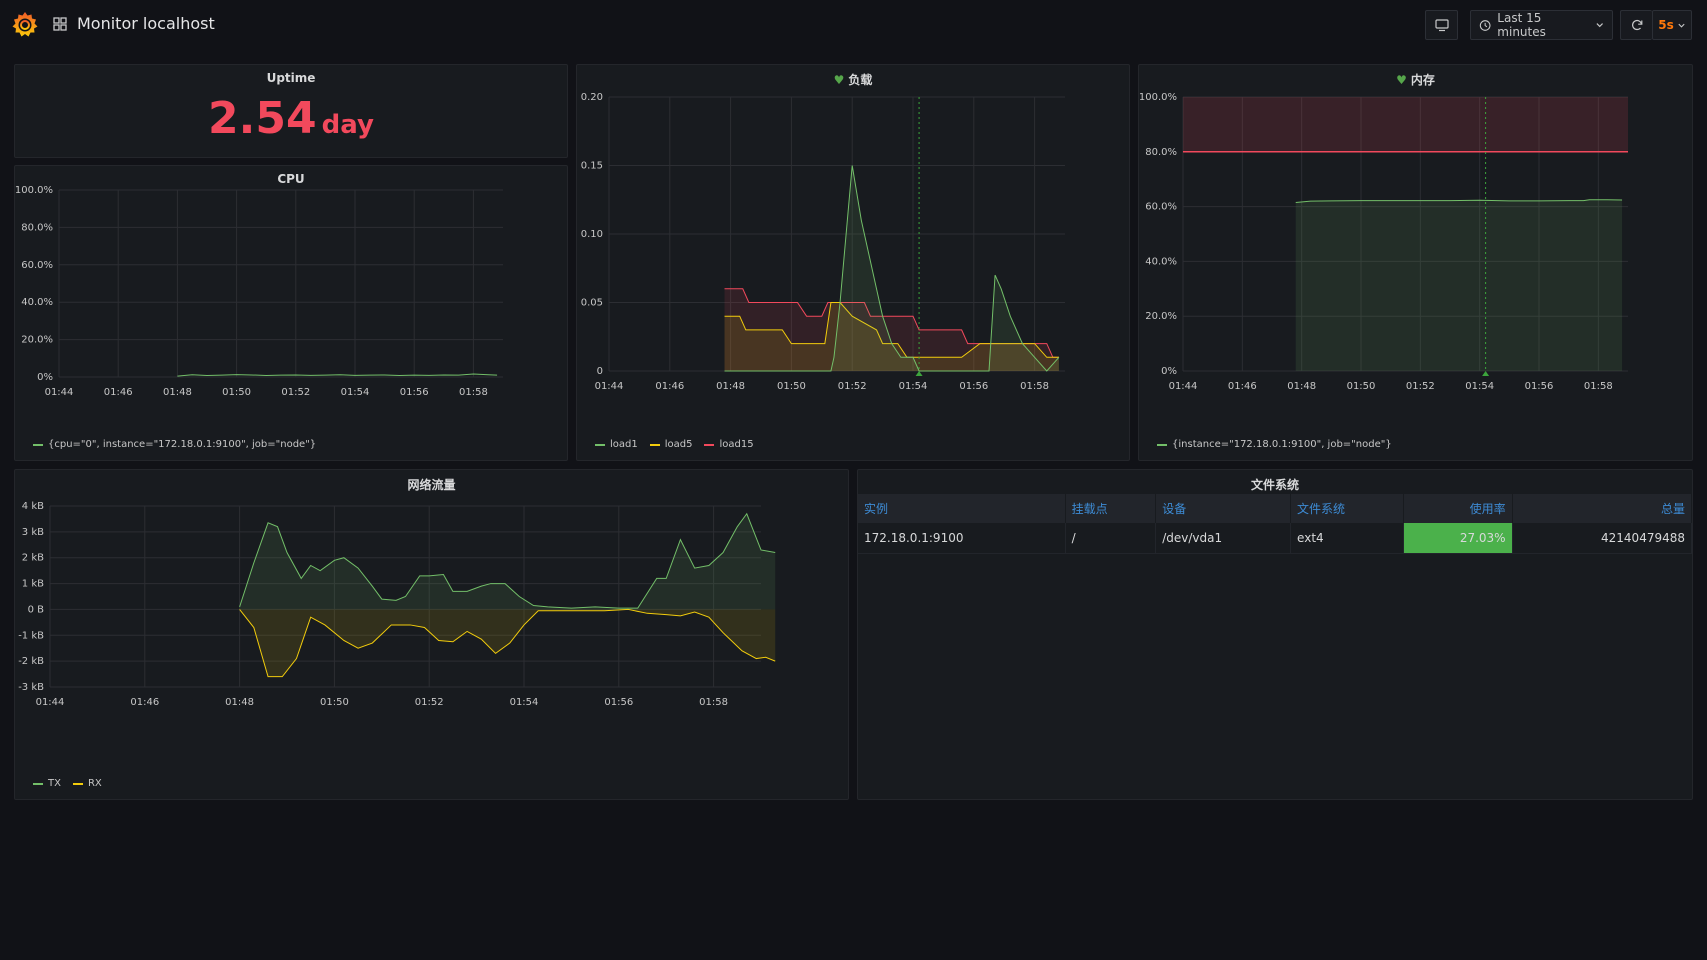 The image size is (1707, 960). What do you see at coordinates (431, 485) in the screenshot?
I see `panel-title: 网络流量` at bounding box center [431, 485].